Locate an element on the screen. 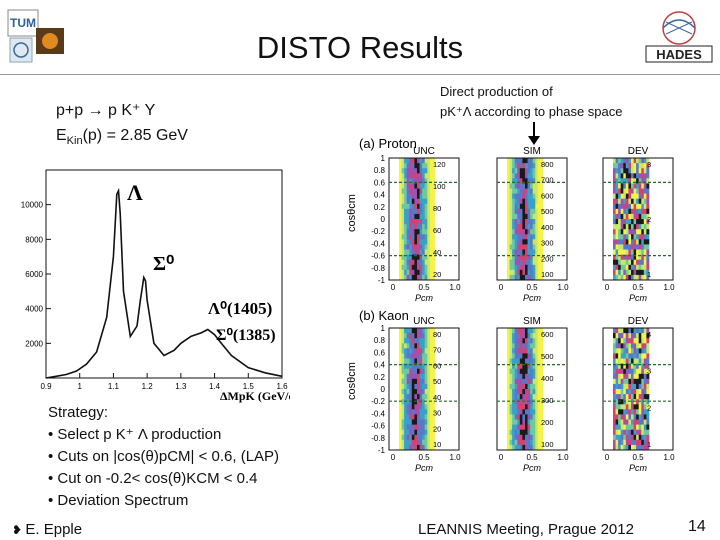  y-tick-label: -0.4 is located at coordinates (378, 413).